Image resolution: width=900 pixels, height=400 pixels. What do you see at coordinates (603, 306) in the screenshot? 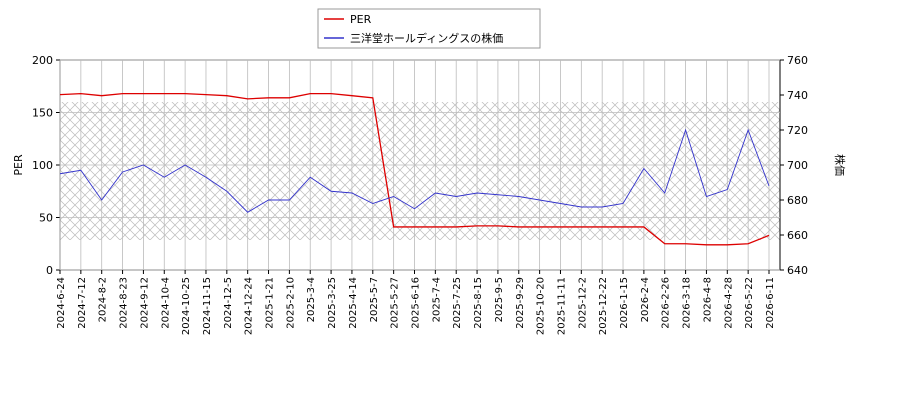
I see `x-tick-label: 2025-12-22` at bounding box center [603, 306].